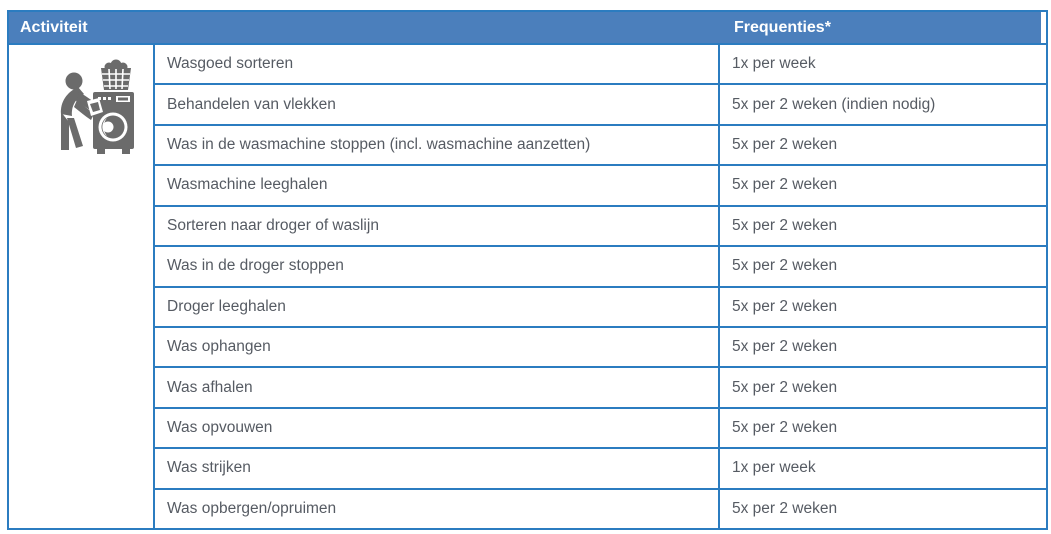  I want to click on table-row: Was ophangen 5x per 2 weken, so click(600, 348).